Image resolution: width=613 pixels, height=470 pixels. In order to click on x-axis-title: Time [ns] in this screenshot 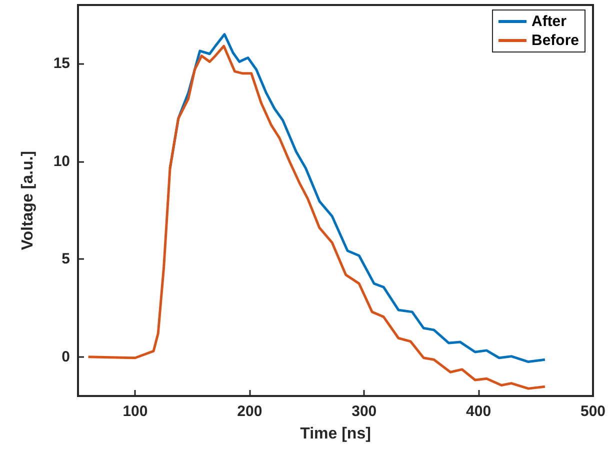, I will do `click(335, 434)`.